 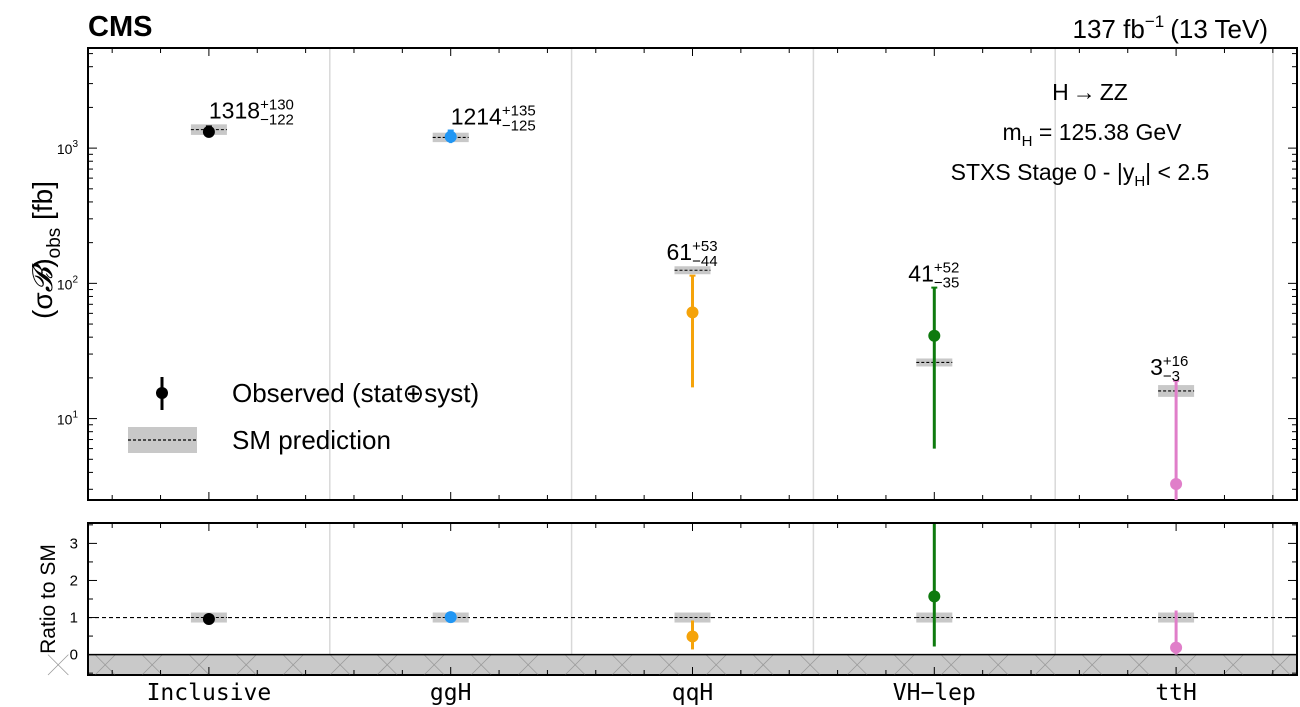 What do you see at coordinates (451, 693) in the screenshot?
I see `x-category-label: ggH` at bounding box center [451, 693].